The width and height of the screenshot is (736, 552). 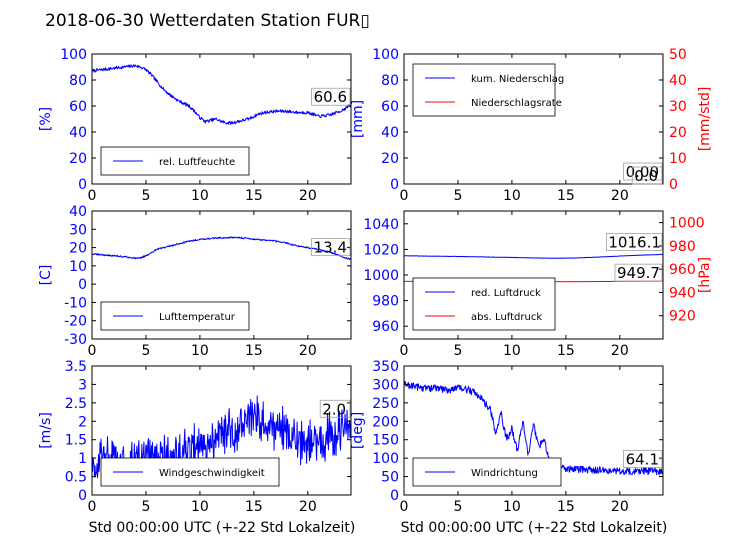 What do you see at coordinates (678, 55) in the screenshot?
I see `y-right-tick-label: 50` at bounding box center [678, 55].